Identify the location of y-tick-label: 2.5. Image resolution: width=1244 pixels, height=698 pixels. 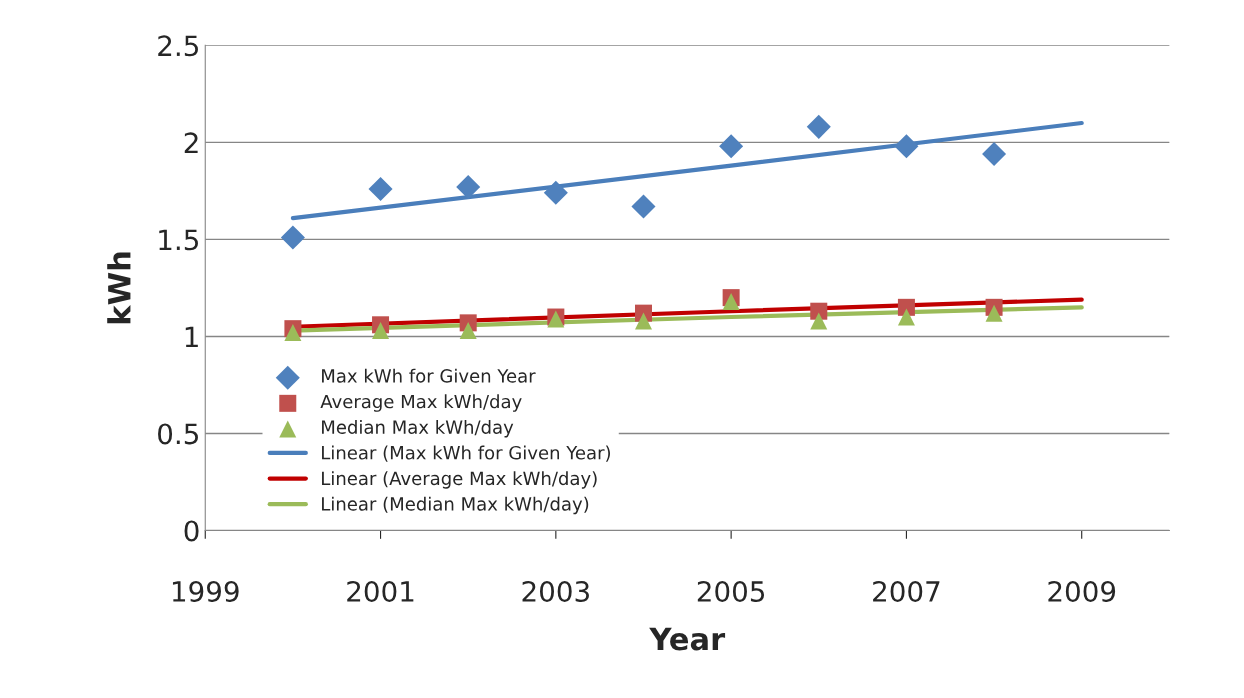
(178, 46).